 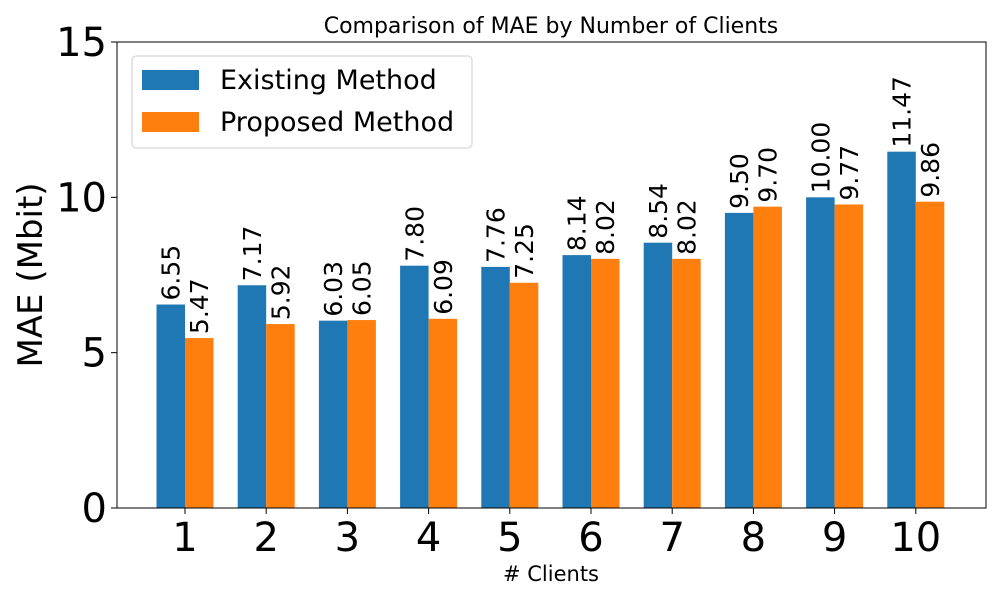 I want to click on data-label-proposed-10: 9.86, so click(x=930, y=170).